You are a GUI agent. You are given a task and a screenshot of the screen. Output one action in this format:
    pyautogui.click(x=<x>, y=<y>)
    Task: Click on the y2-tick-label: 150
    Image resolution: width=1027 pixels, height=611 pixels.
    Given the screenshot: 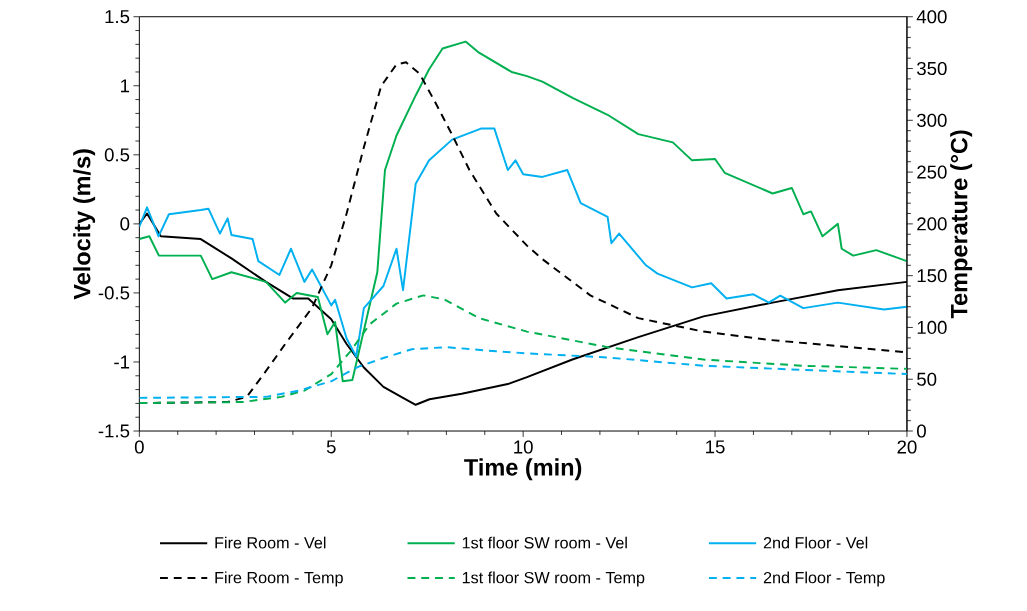 What is the action you would take?
    pyautogui.click(x=932, y=276)
    